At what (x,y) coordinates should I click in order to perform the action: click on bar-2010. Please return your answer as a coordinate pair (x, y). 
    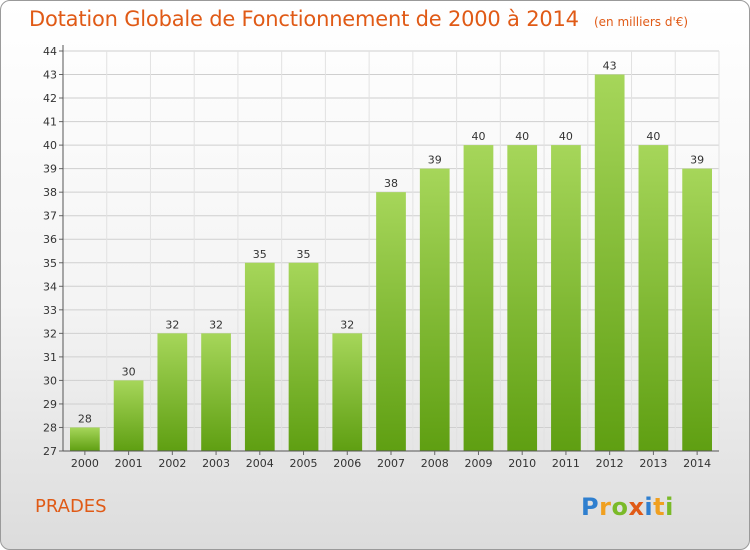
    Looking at the image, I should click on (522, 298).